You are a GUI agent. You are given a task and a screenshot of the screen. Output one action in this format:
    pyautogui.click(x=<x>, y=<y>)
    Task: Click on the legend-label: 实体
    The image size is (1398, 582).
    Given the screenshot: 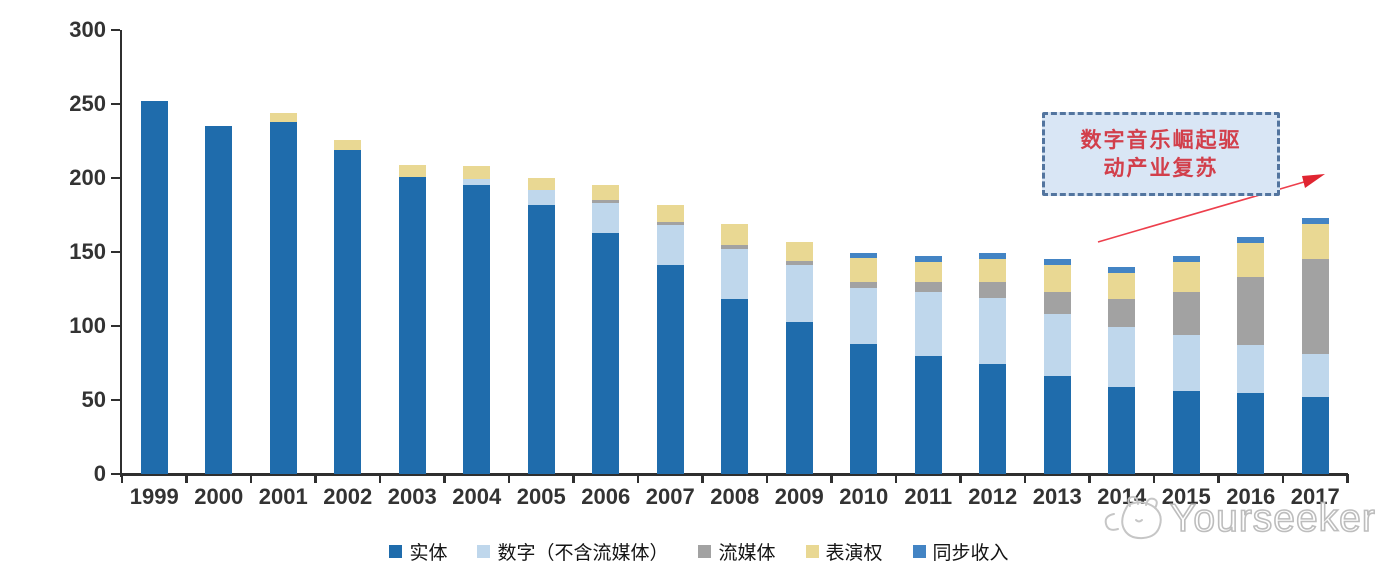 What is the action you would take?
    pyautogui.click(x=428, y=552)
    